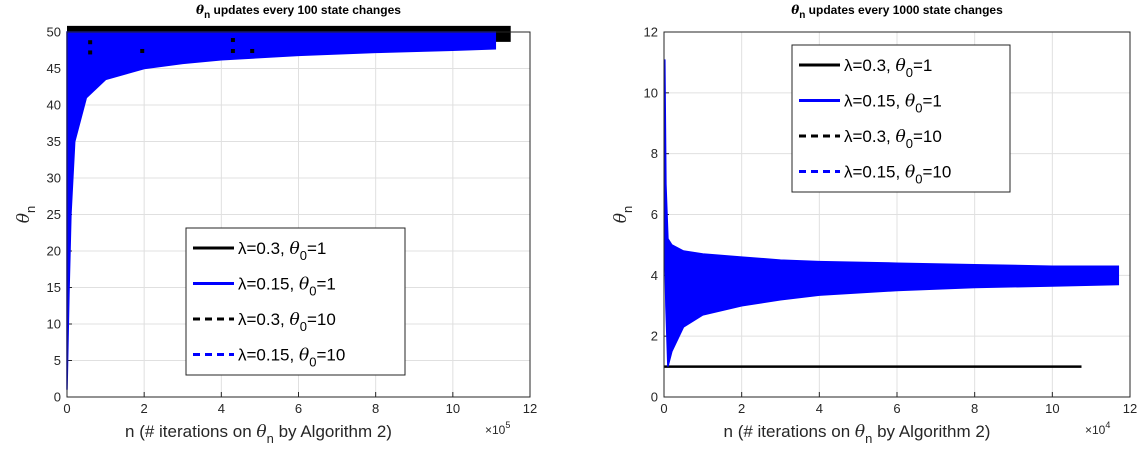 Image resolution: width=1143 pixels, height=455 pixels. What do you see at coordinates (654, 214) in the screenshot?
I see `y-tick-label: 6` at bounding box center [654, 214].